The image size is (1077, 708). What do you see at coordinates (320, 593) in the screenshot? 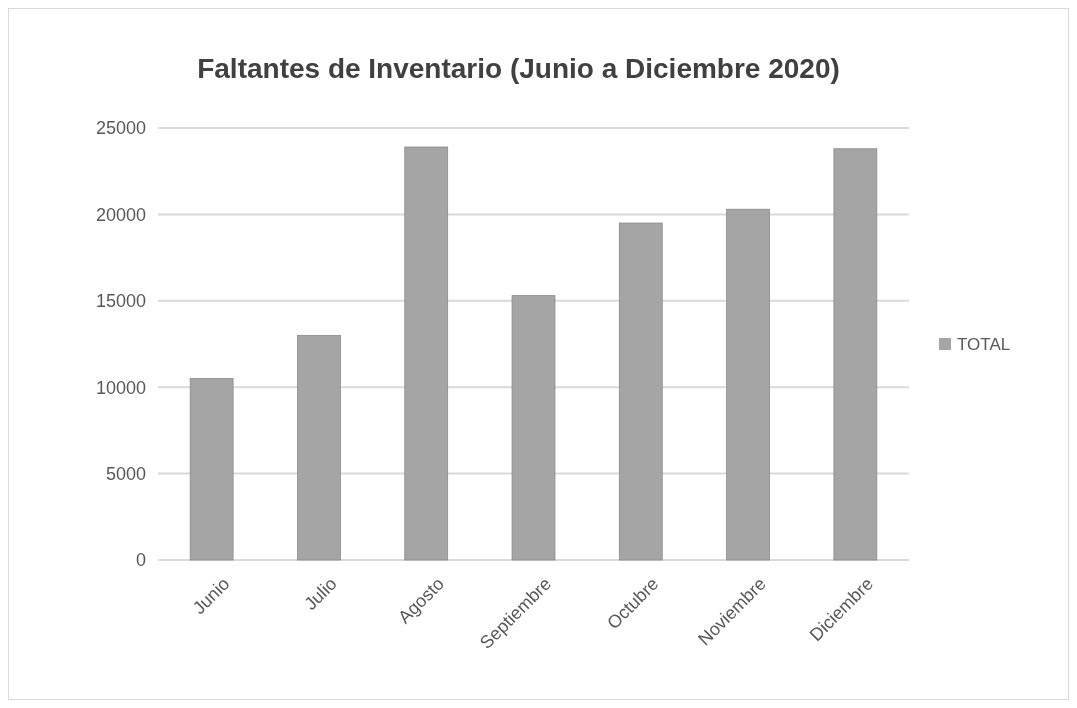
I see `x-tick-label: Julio` at bounding box center [320, 593].